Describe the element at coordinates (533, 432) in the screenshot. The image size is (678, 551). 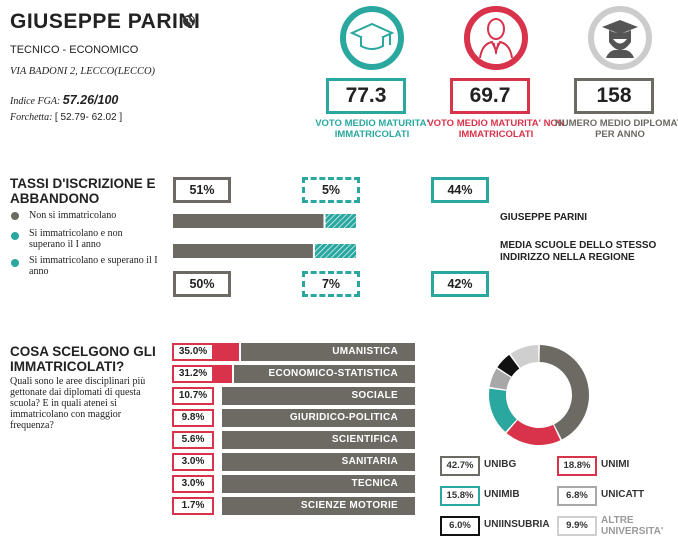
I see `donut-slice-unimi` at that location.